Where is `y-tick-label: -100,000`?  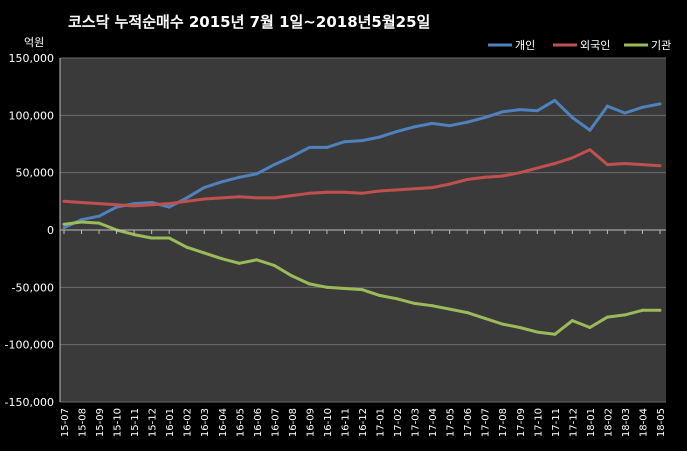 y-tick-label: -100,000 is located at coordinates (29, 345).